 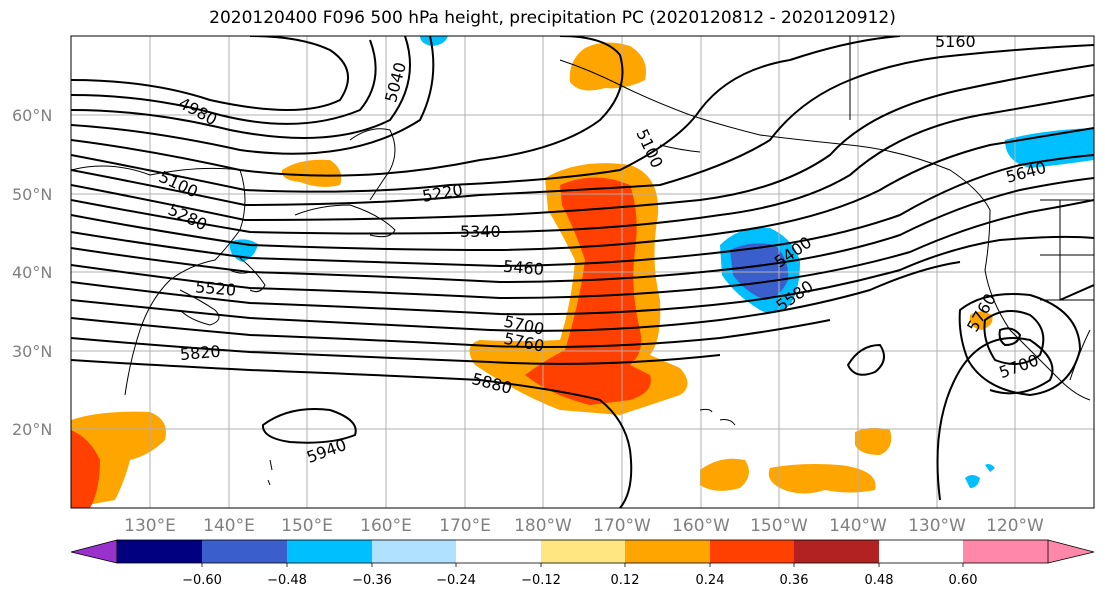 What do you see at coordinates (779, 526) in the screenshot?
I see `lon-label: 150°W` at bounding box center [779, 526].